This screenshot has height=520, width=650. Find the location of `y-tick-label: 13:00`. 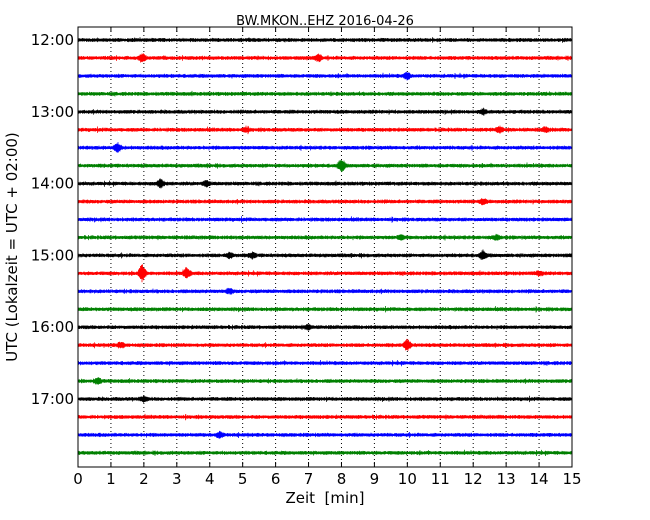

y-tick-label: 13:00 is located at coordinates (52, 112).